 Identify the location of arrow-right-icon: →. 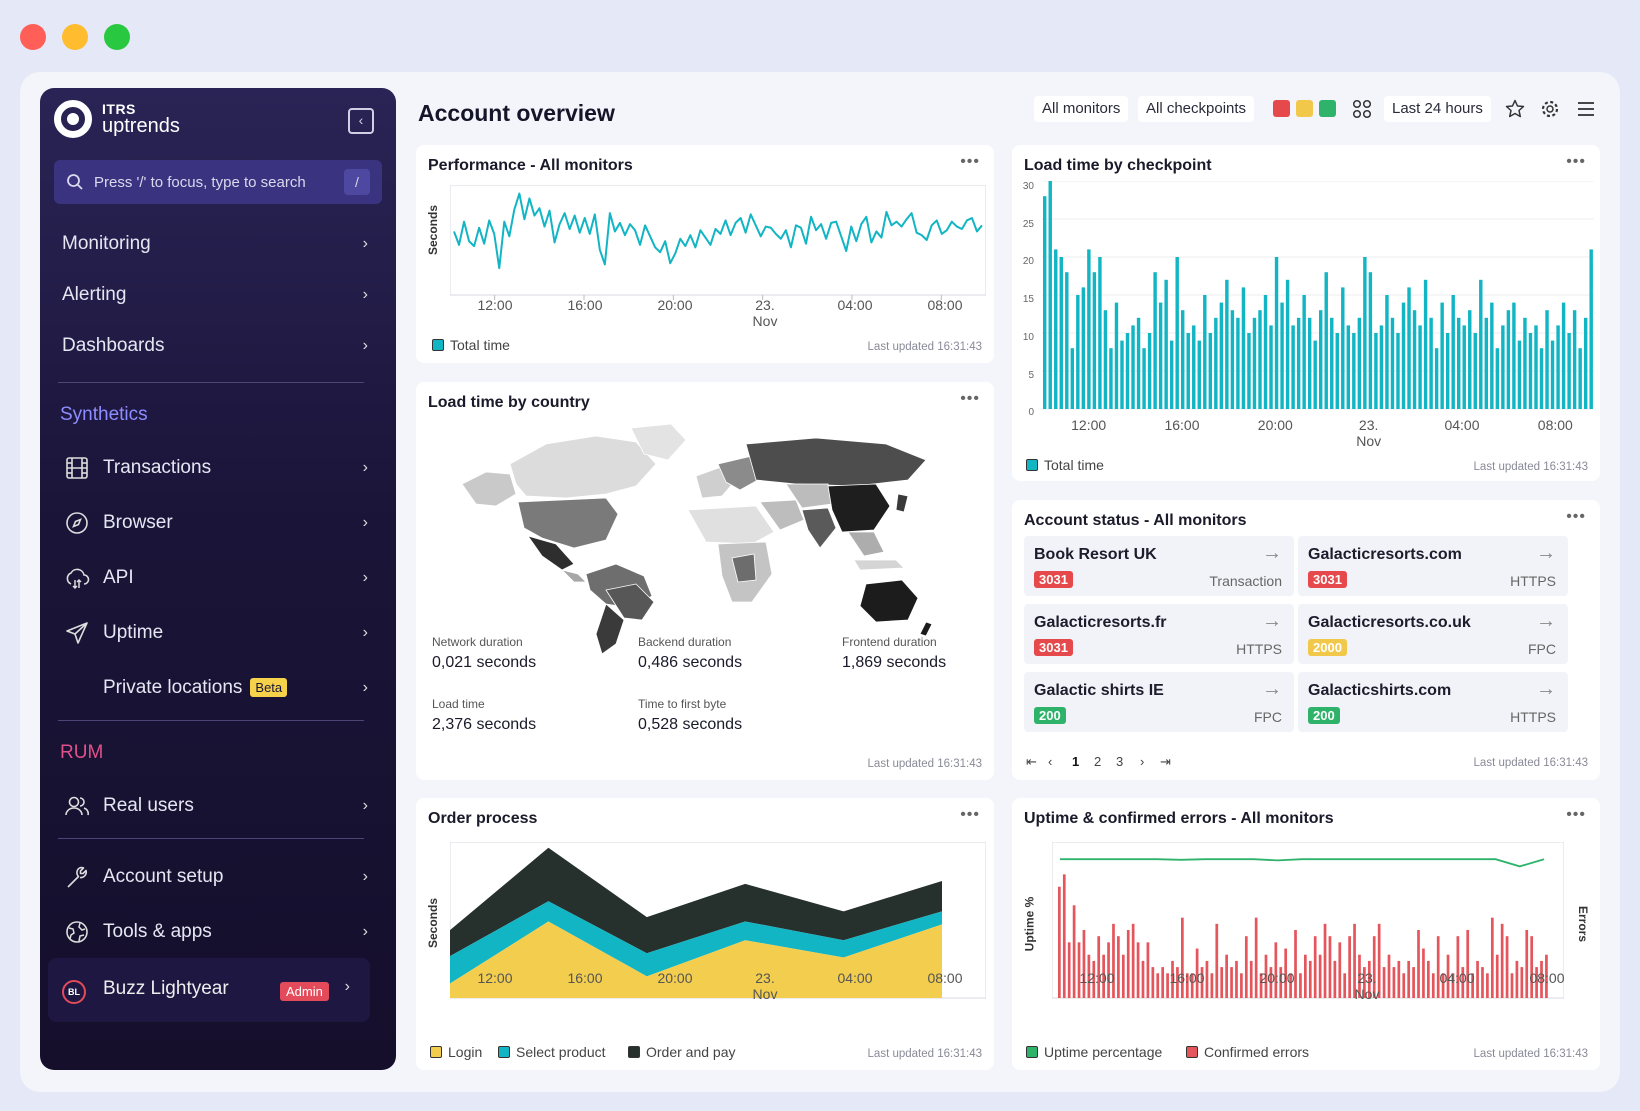
(1272, 553).